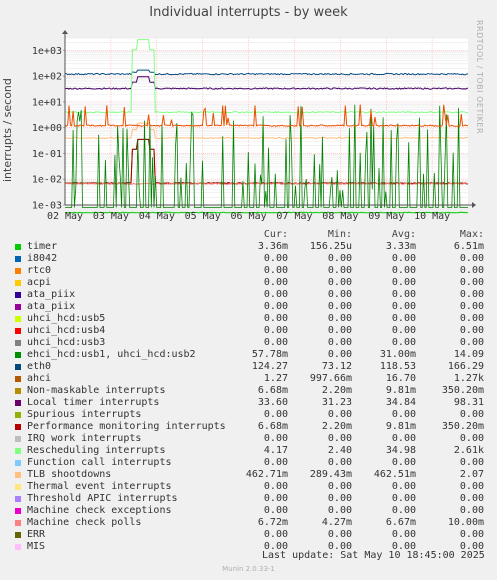 This screenshot has width=497, height=580. I want to click on y-tick-label: 1e-01, so click(47, 154).